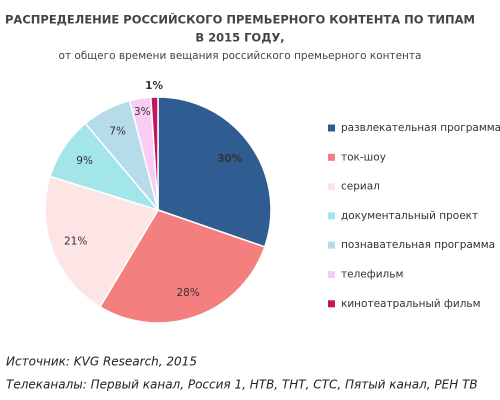 The image size is (500, 400). Describe the element at coordinates (75, 241) in the screenshot. I see `data-label: 21%` at that location.